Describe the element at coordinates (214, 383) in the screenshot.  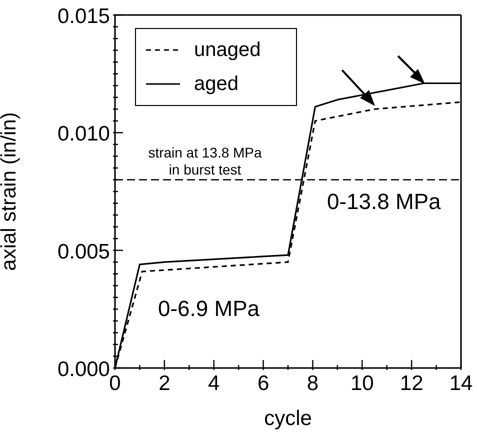
I see `x-tick-label: 4` at that location.